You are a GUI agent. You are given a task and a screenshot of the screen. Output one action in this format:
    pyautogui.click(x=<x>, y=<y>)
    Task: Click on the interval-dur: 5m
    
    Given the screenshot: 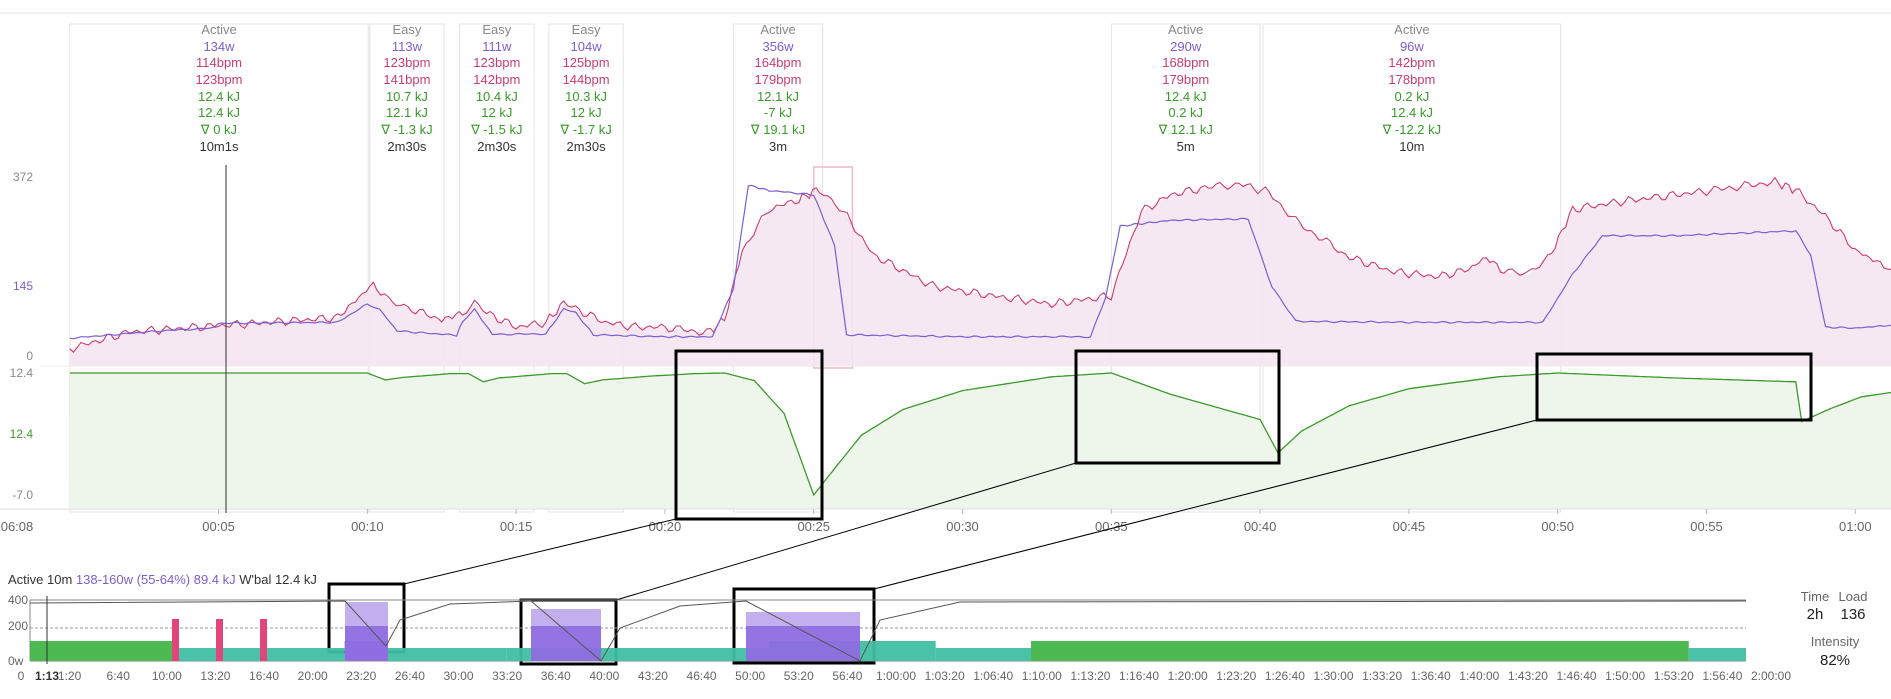 What is the action you would take?
    pyautogui.click(x=1186, y=146)
    